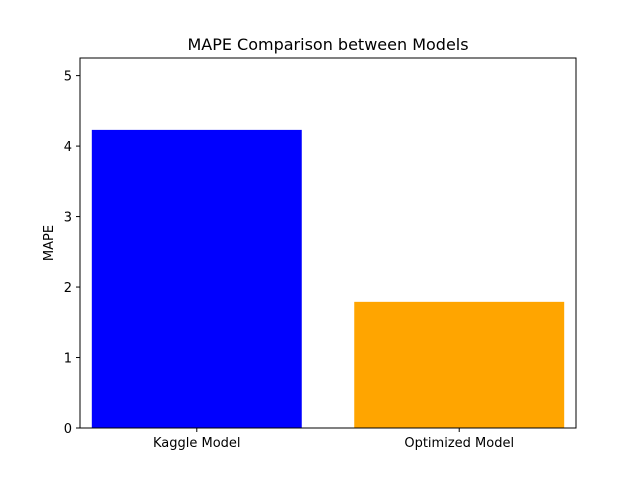  I want to click on y-tick-label: 4, so click(68, 147).